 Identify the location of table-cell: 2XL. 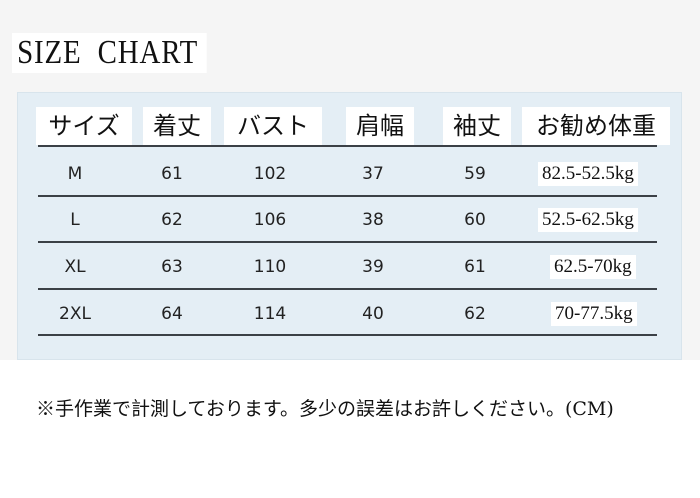
(75, 314).